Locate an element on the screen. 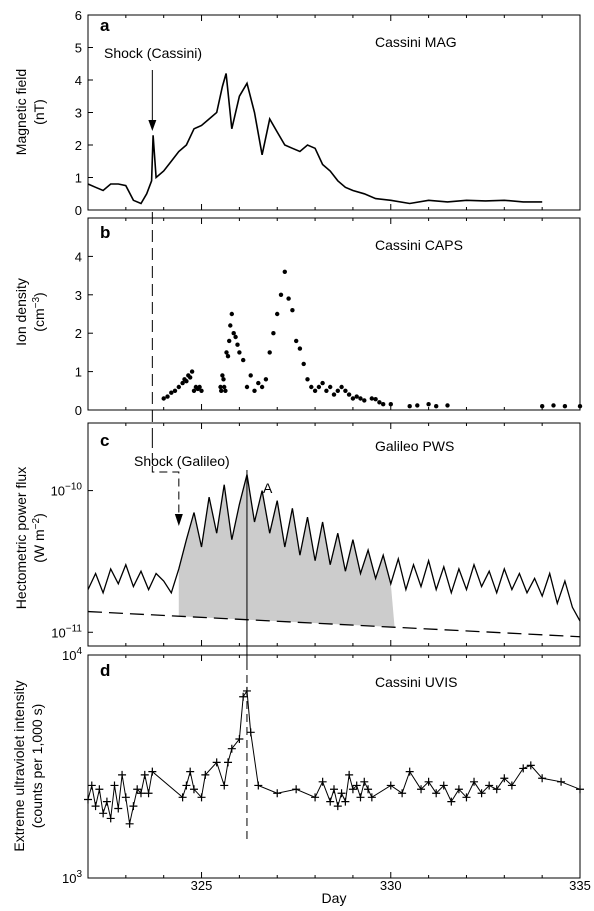 Image resolution: width=594 pixels, height=911 pixels. panel-b-ytick-label-3: 3 is located at coordinates (78, 295).